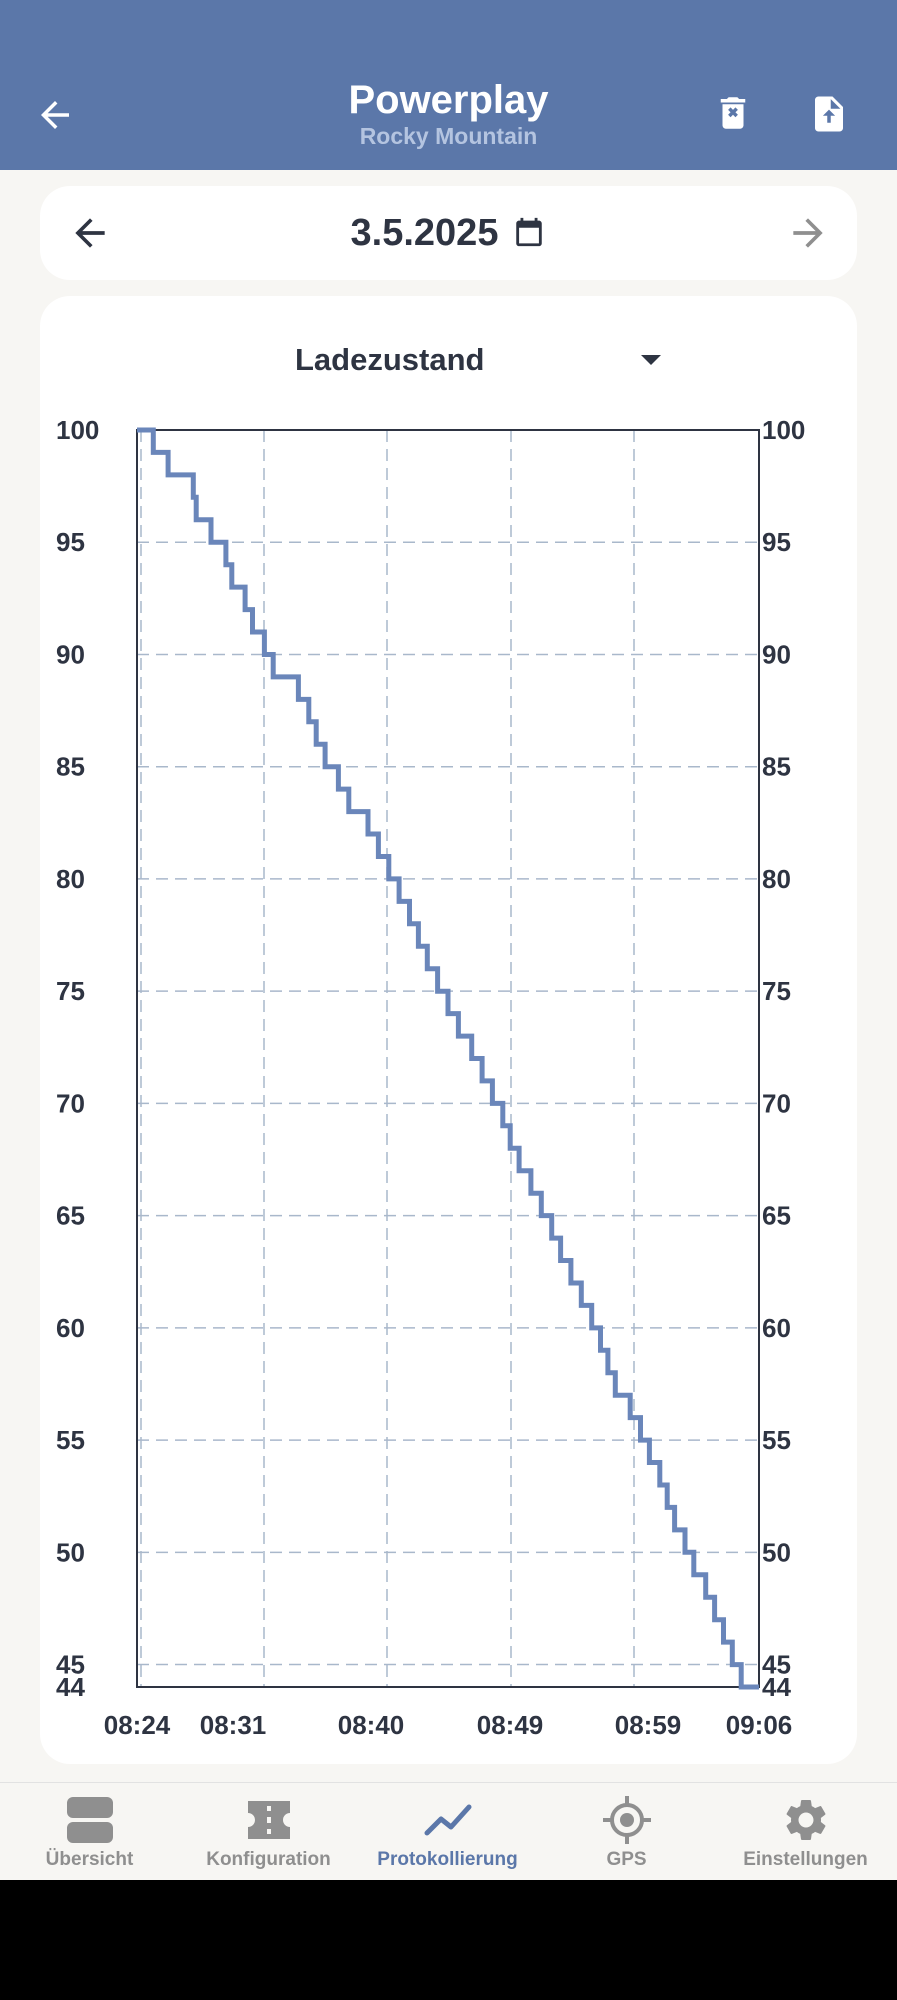 This screenshot has width=897, height=2000. I want to click on nav-configuration: Konfiguration, so click(268, 1832).